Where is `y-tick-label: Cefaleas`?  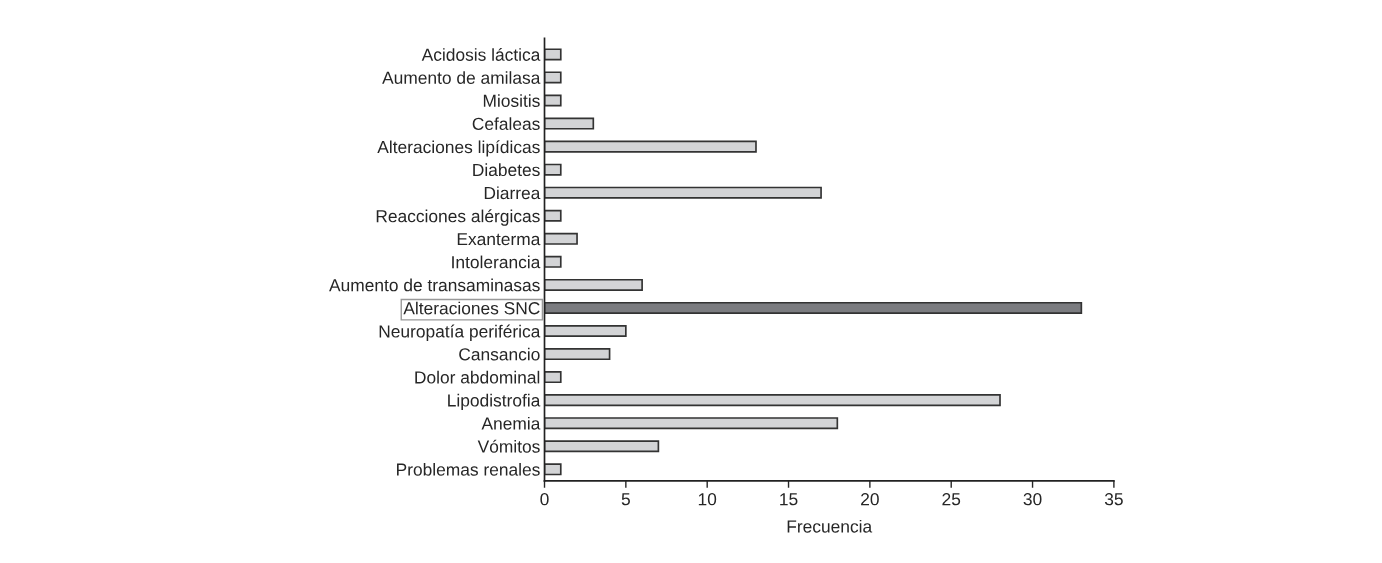 y-tick-label: Cefaleas is located at coordinates (506, 124).